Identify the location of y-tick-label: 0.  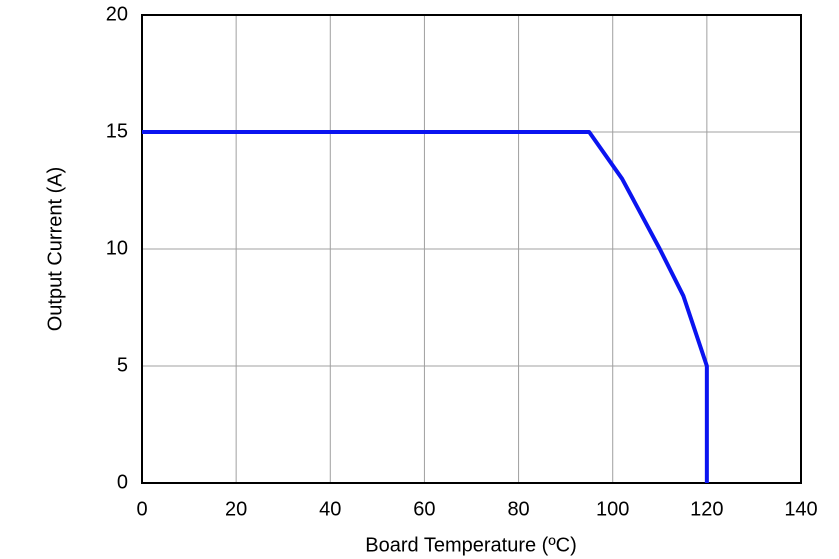
(122, 482).